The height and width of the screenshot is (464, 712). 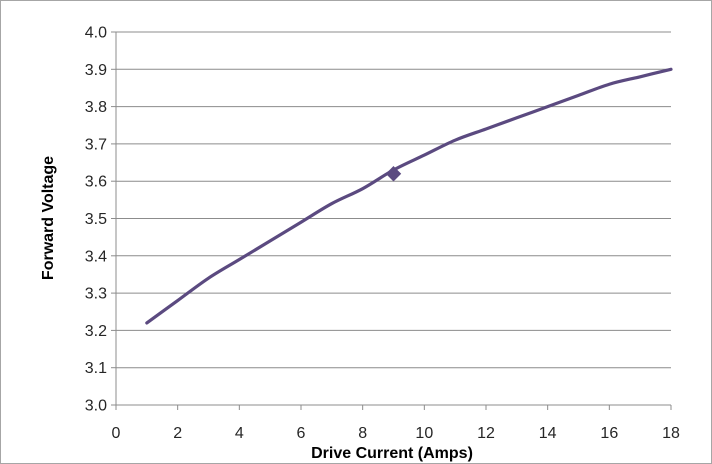 What do you see at coordinates (239, 433) in the screenshot?
I see `x-tick-label: 4` at bounding box center [239, 433].